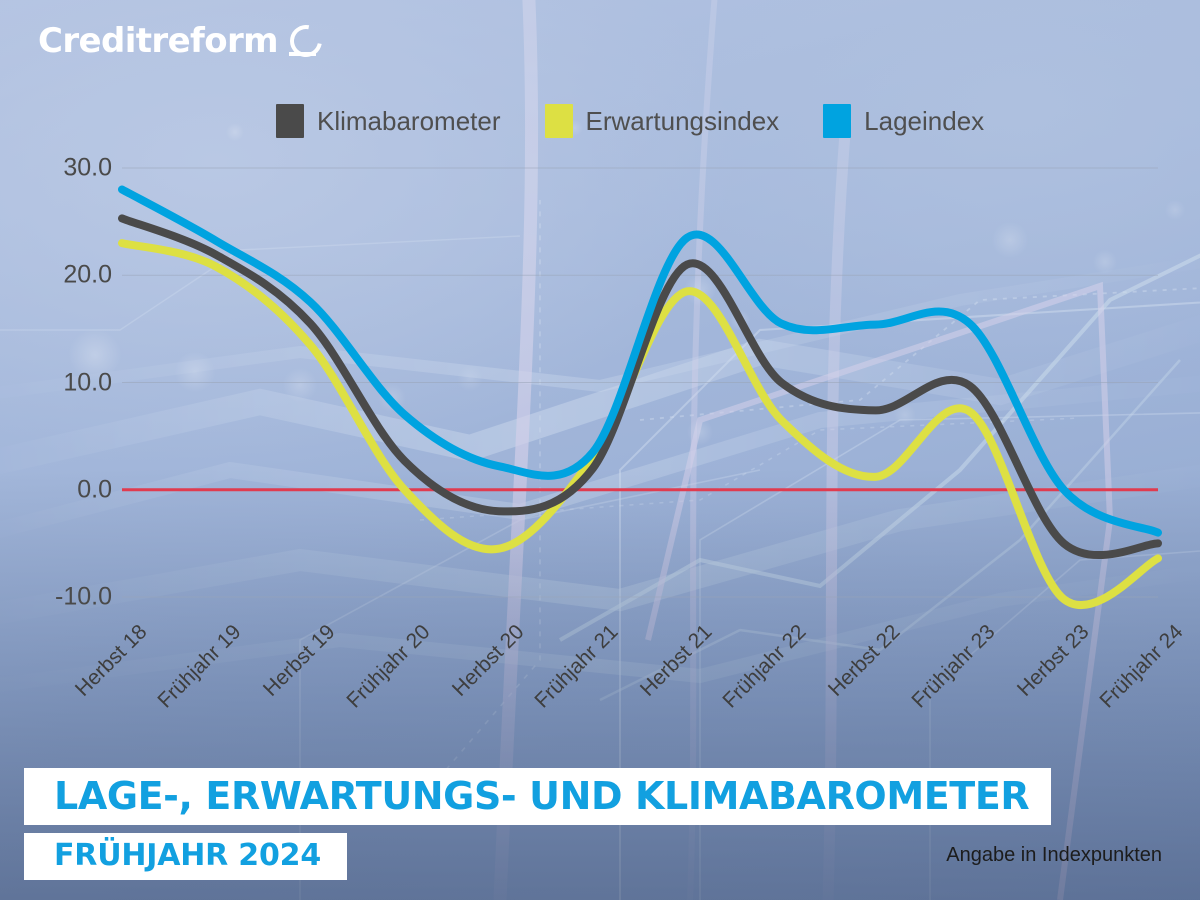 This screenshot has height=900, width=1200. Describe the element at coordinates (306, 41) in the screenshot. I see `creditreform-c-icon` at that location.